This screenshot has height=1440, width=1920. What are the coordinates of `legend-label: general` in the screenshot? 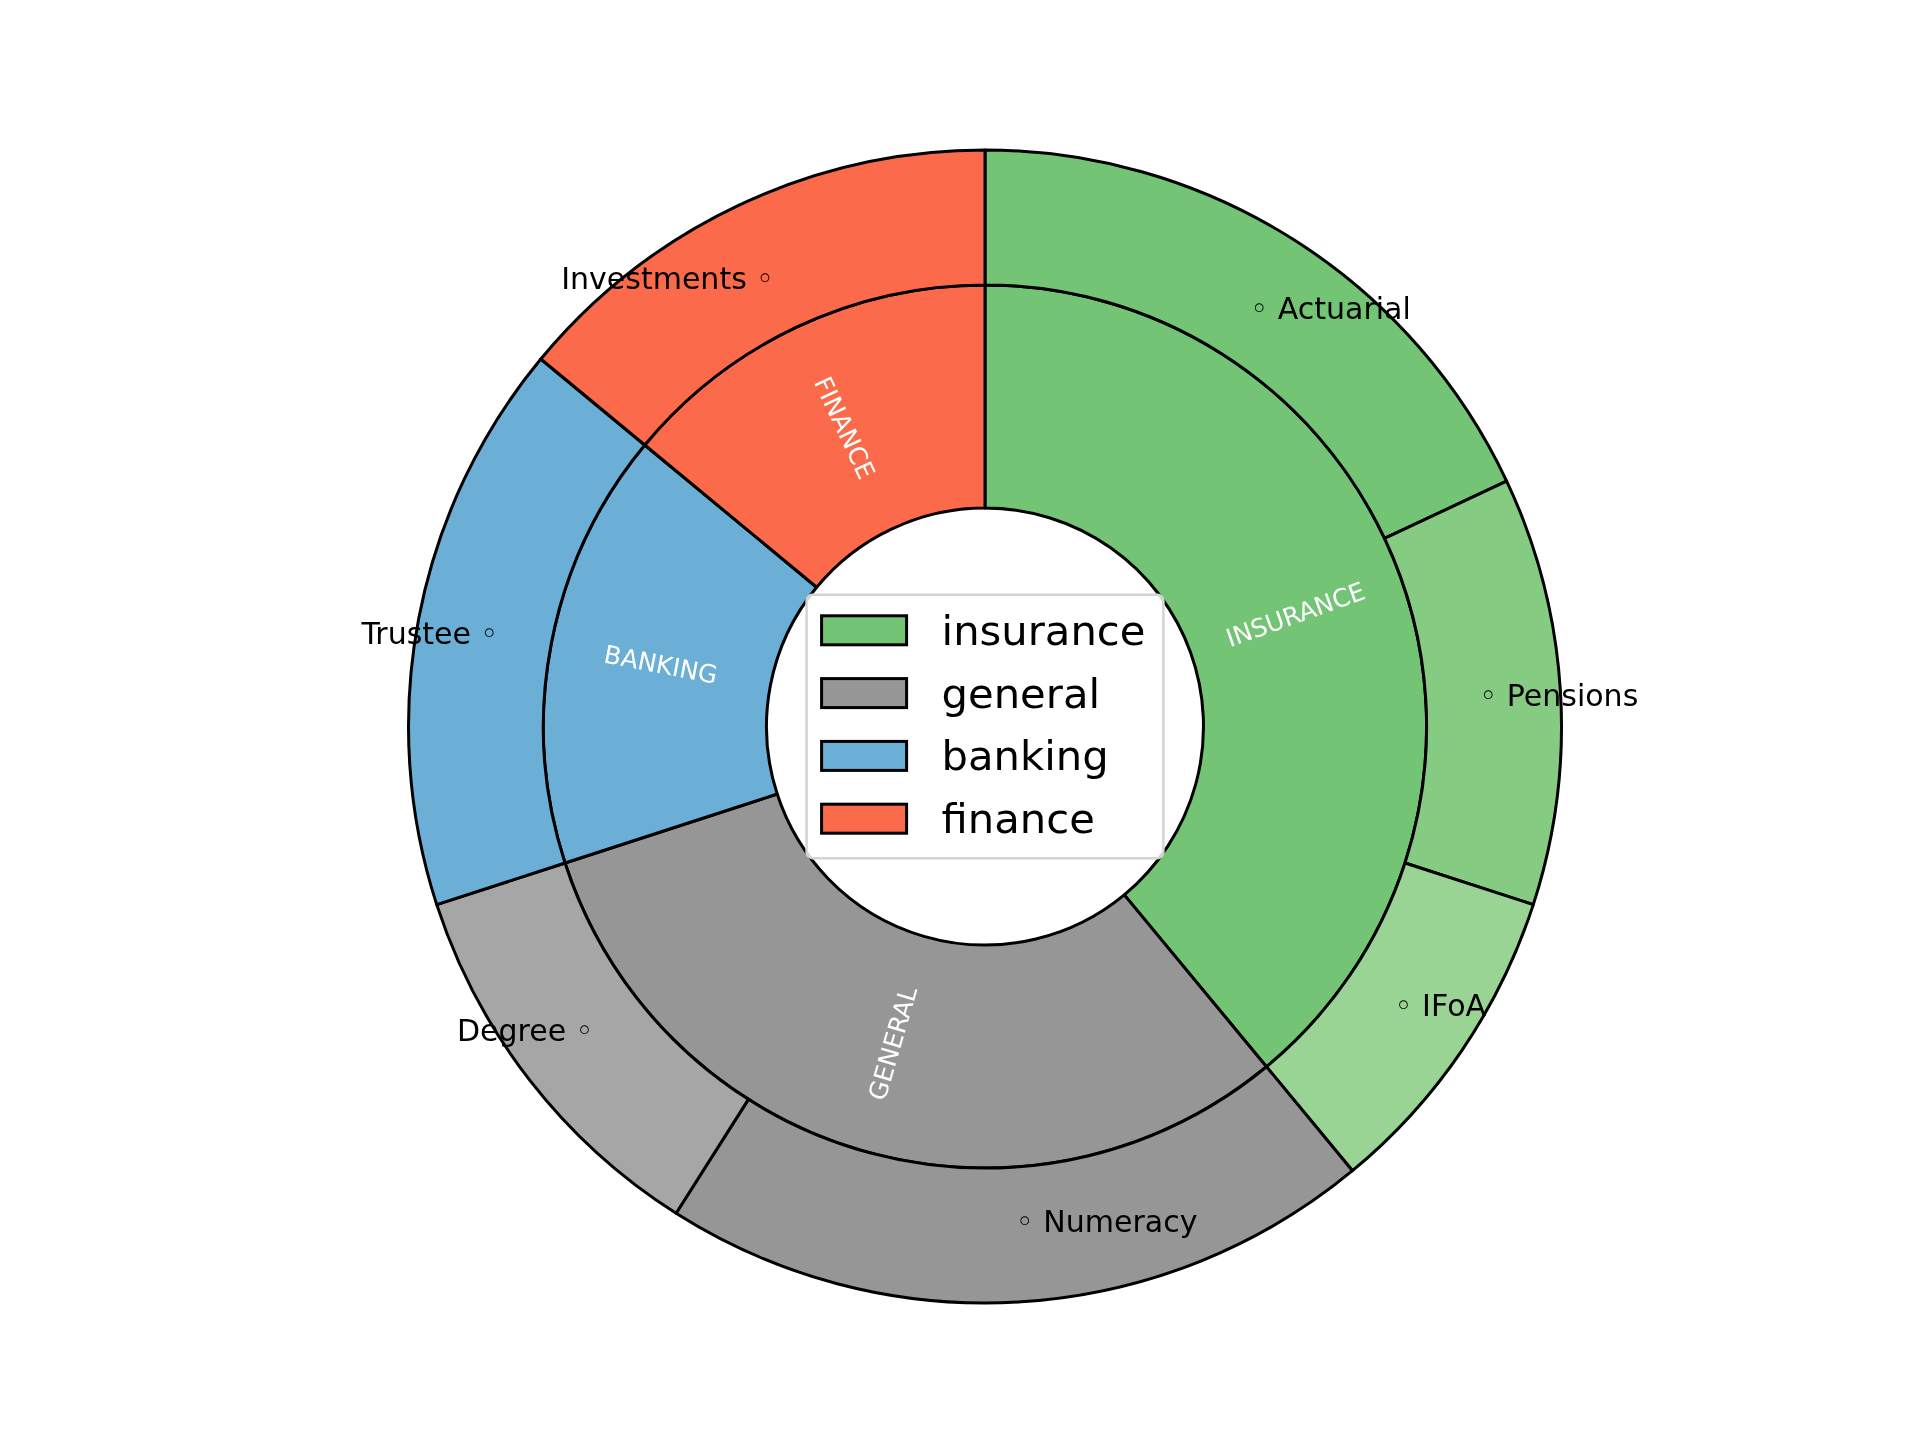 It's located at (1021, 693).